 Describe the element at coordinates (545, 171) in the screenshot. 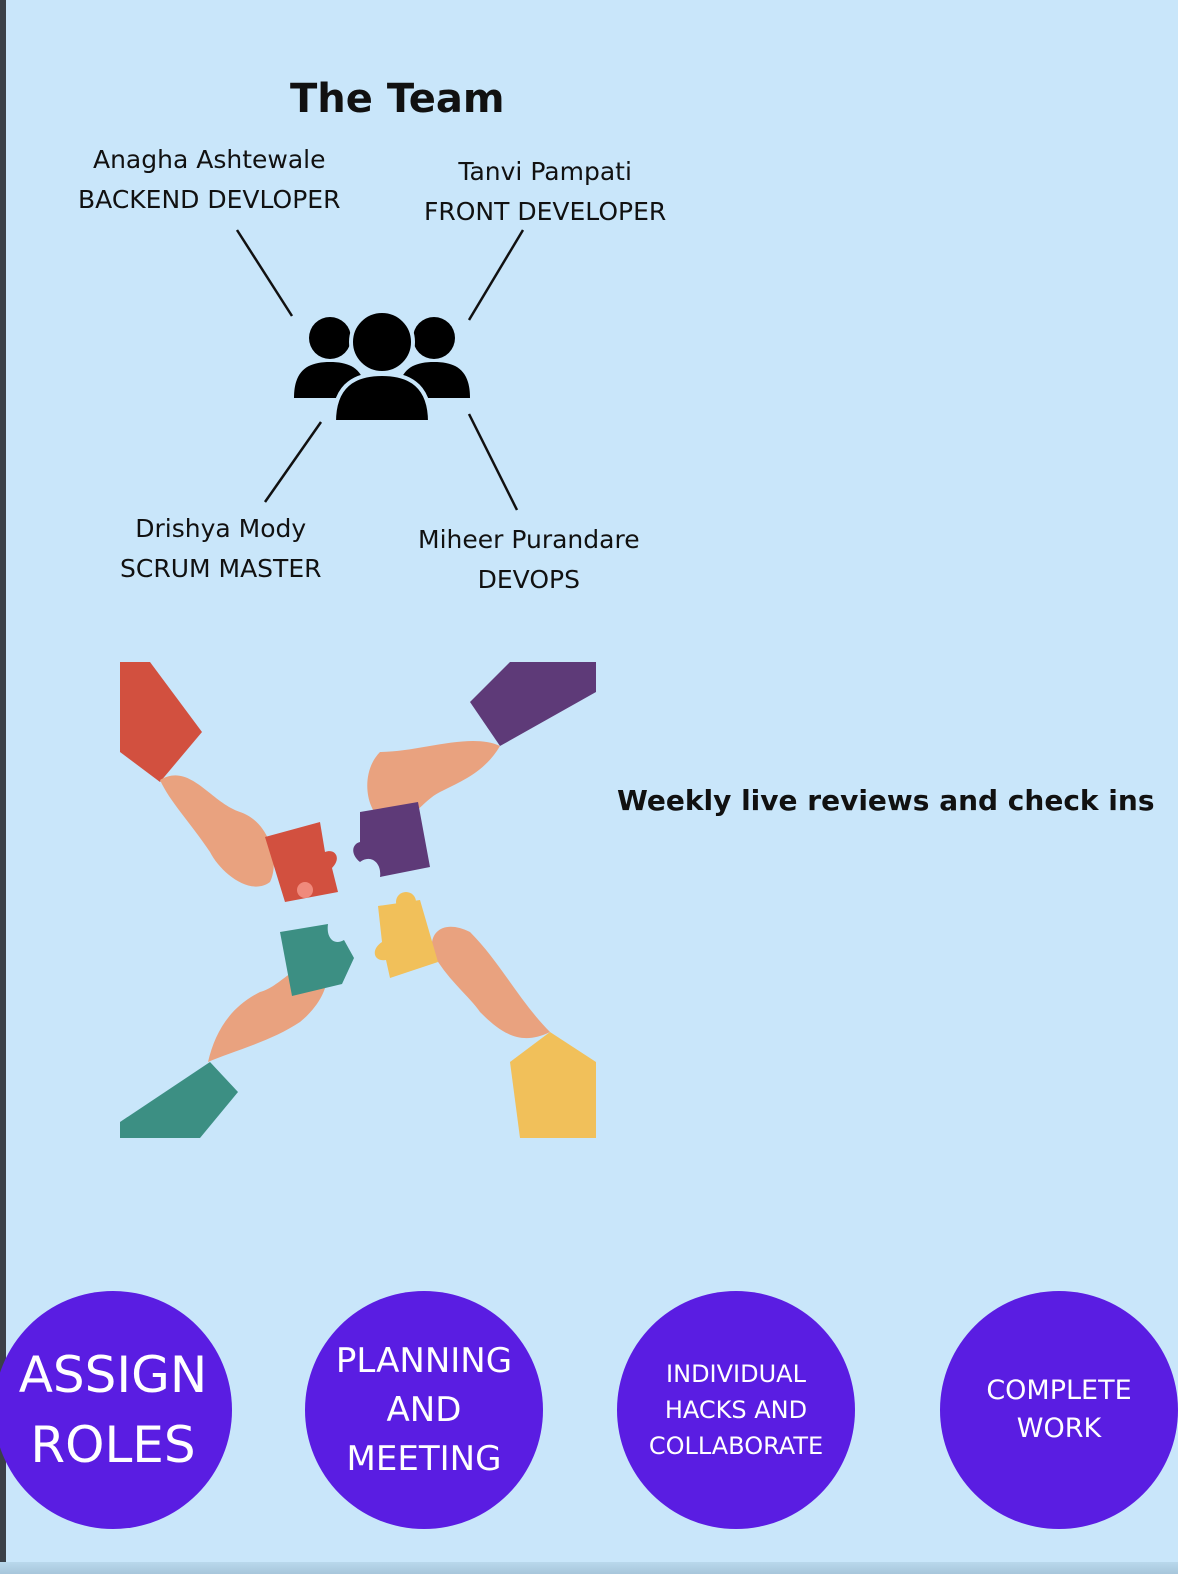

I see `member-name: Tanvi Pampati` at that location.